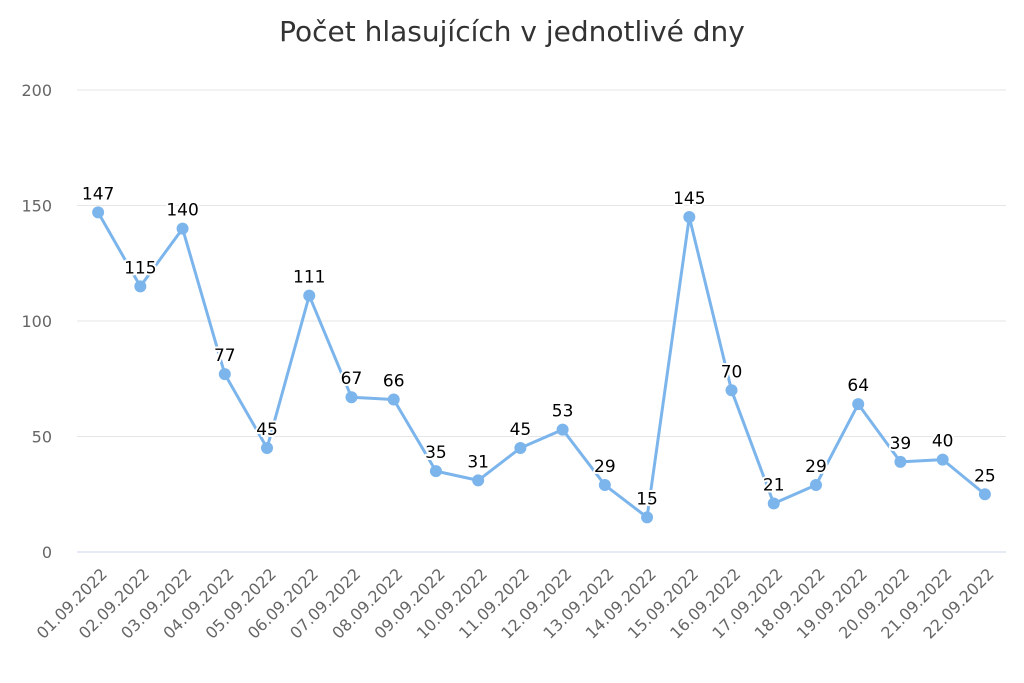  I want to click on y-axis-ticks: 0 50 100 150 200, so click(36, 321).